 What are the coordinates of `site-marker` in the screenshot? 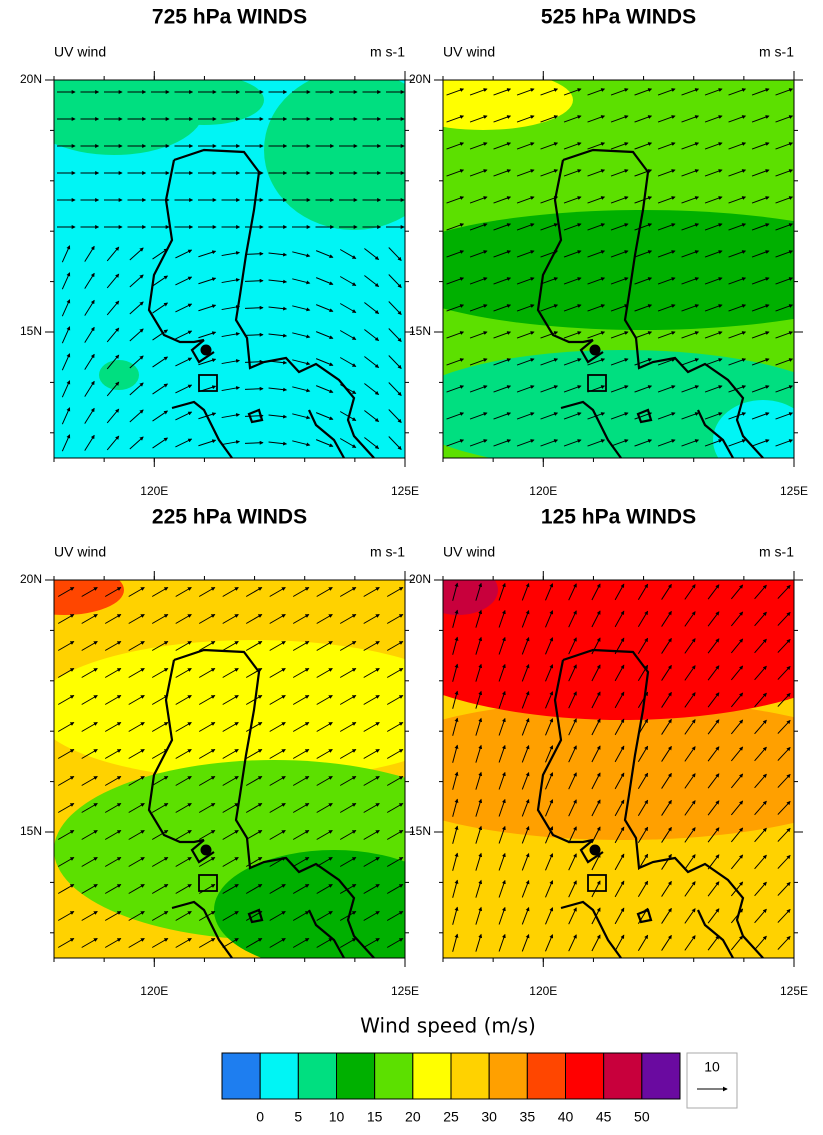 It's located at (595, 350).